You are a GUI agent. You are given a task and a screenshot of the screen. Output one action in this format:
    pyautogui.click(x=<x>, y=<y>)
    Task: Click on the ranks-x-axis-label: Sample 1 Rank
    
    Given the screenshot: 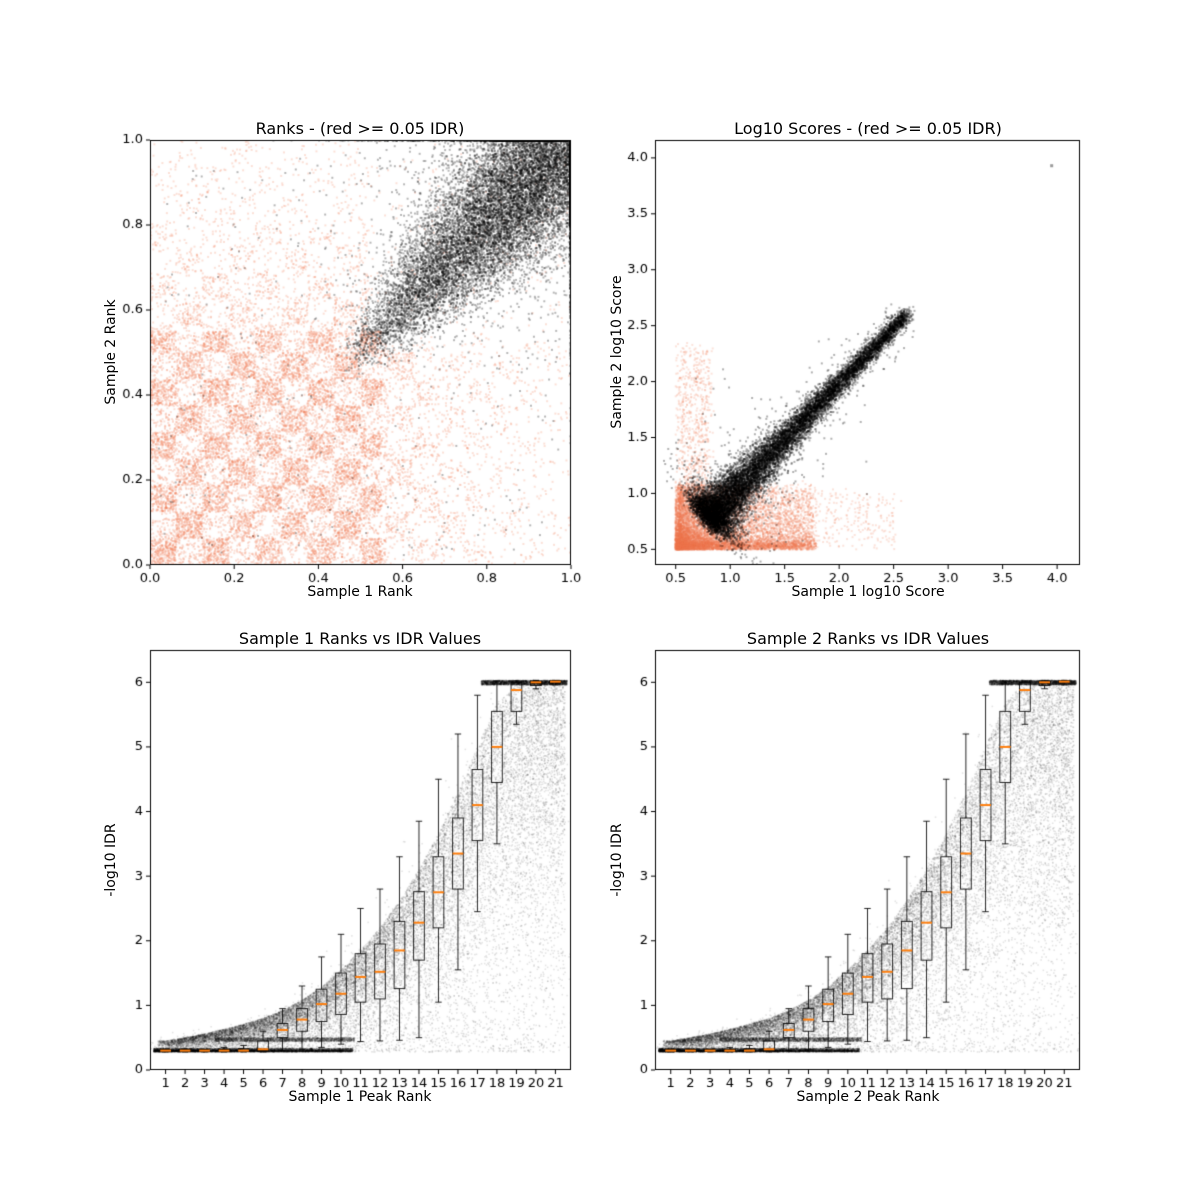 What is the action you would take?
    pyautogui.click(x=360, y=592)
    